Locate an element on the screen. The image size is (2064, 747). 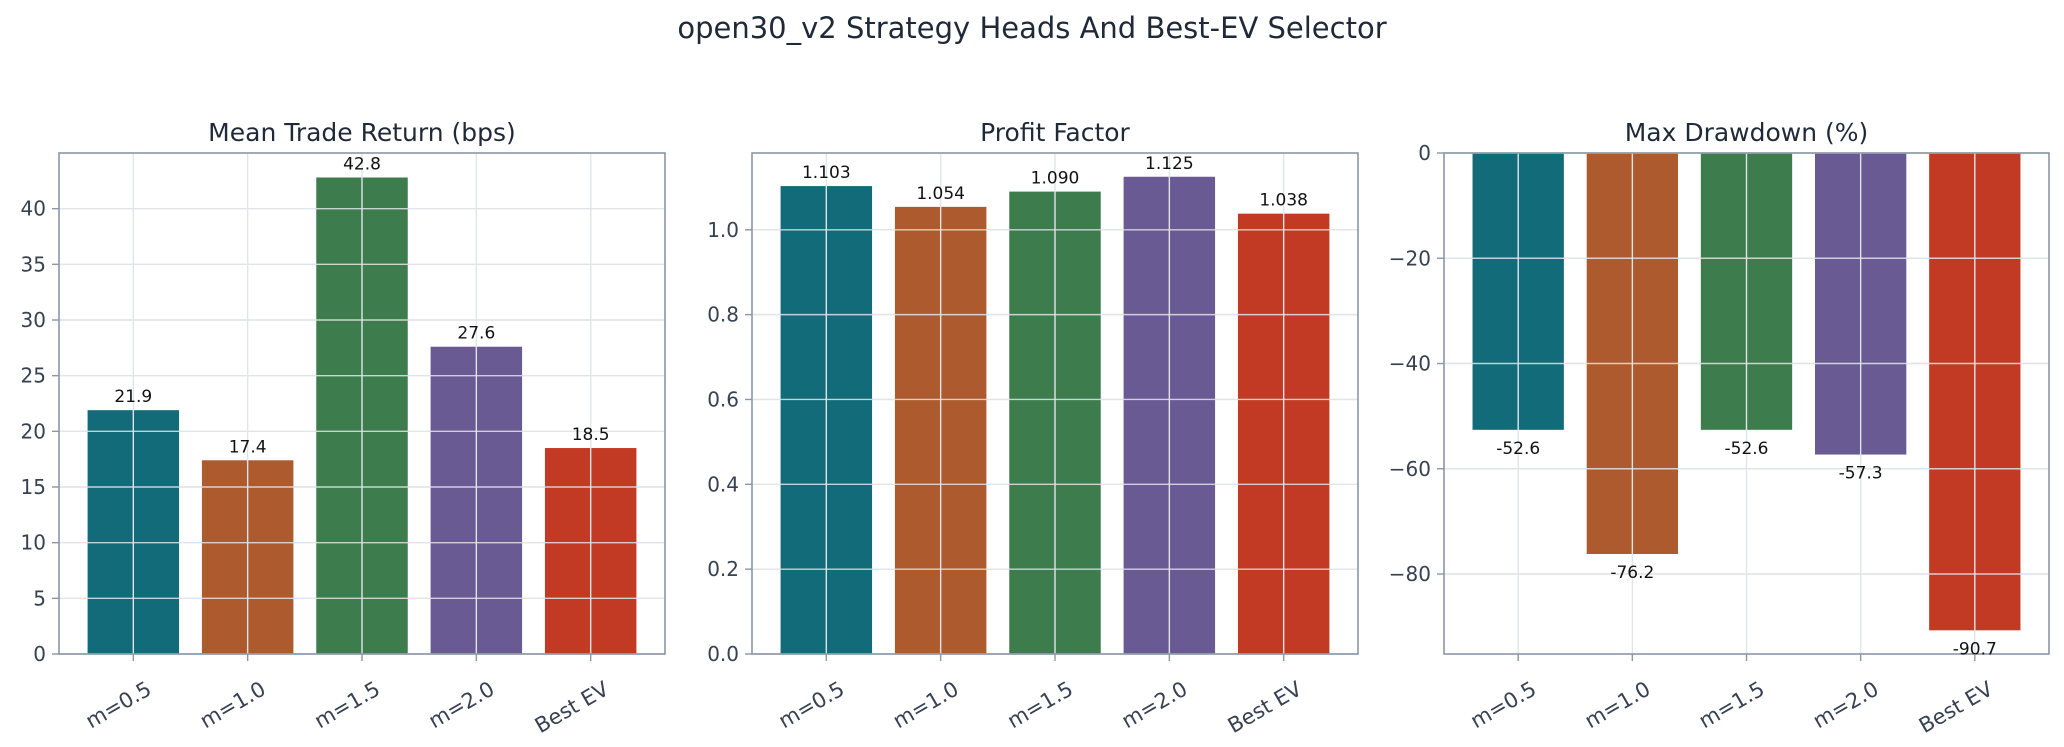
y-axis-ticks: 0 −20 −40 −60 −80 is located at coordinates (1416, 363).